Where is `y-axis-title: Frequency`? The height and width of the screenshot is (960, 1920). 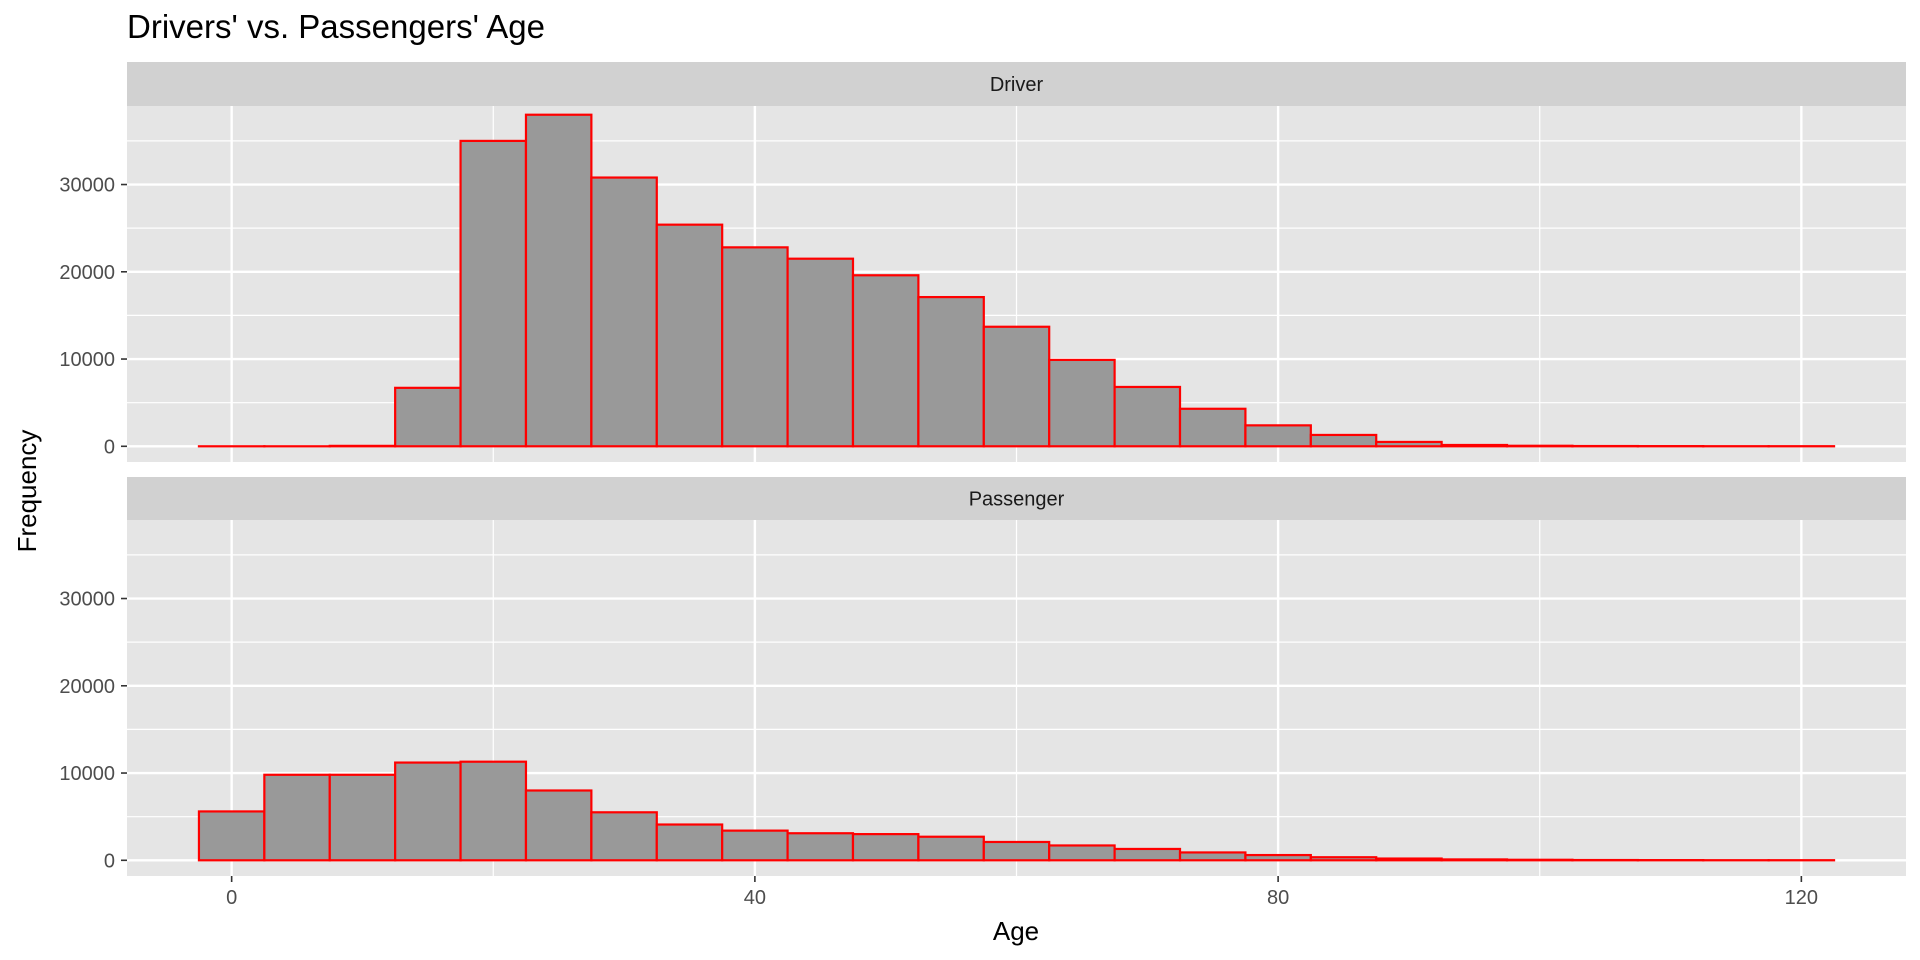 y-axis-title: Frequency is located at coordinates (27, 491).